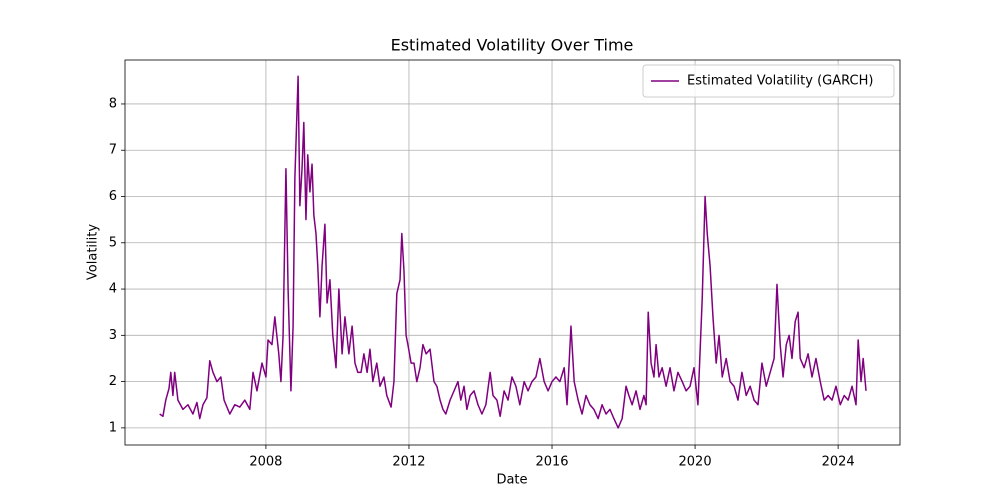  What do you see at coordinates (780, 81) in the screenshot?
I see `legend-label: Estimated Volatility (GARCH)` at bounding box center [780, 81].